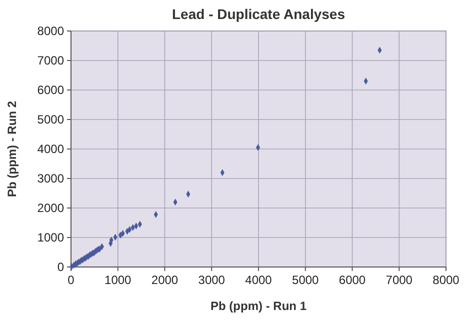 This screenshot has width=474, height=330. Describe the element at coordinates (50, 119) in the screenshot. I see `y-tick-label: 5000` at that location.